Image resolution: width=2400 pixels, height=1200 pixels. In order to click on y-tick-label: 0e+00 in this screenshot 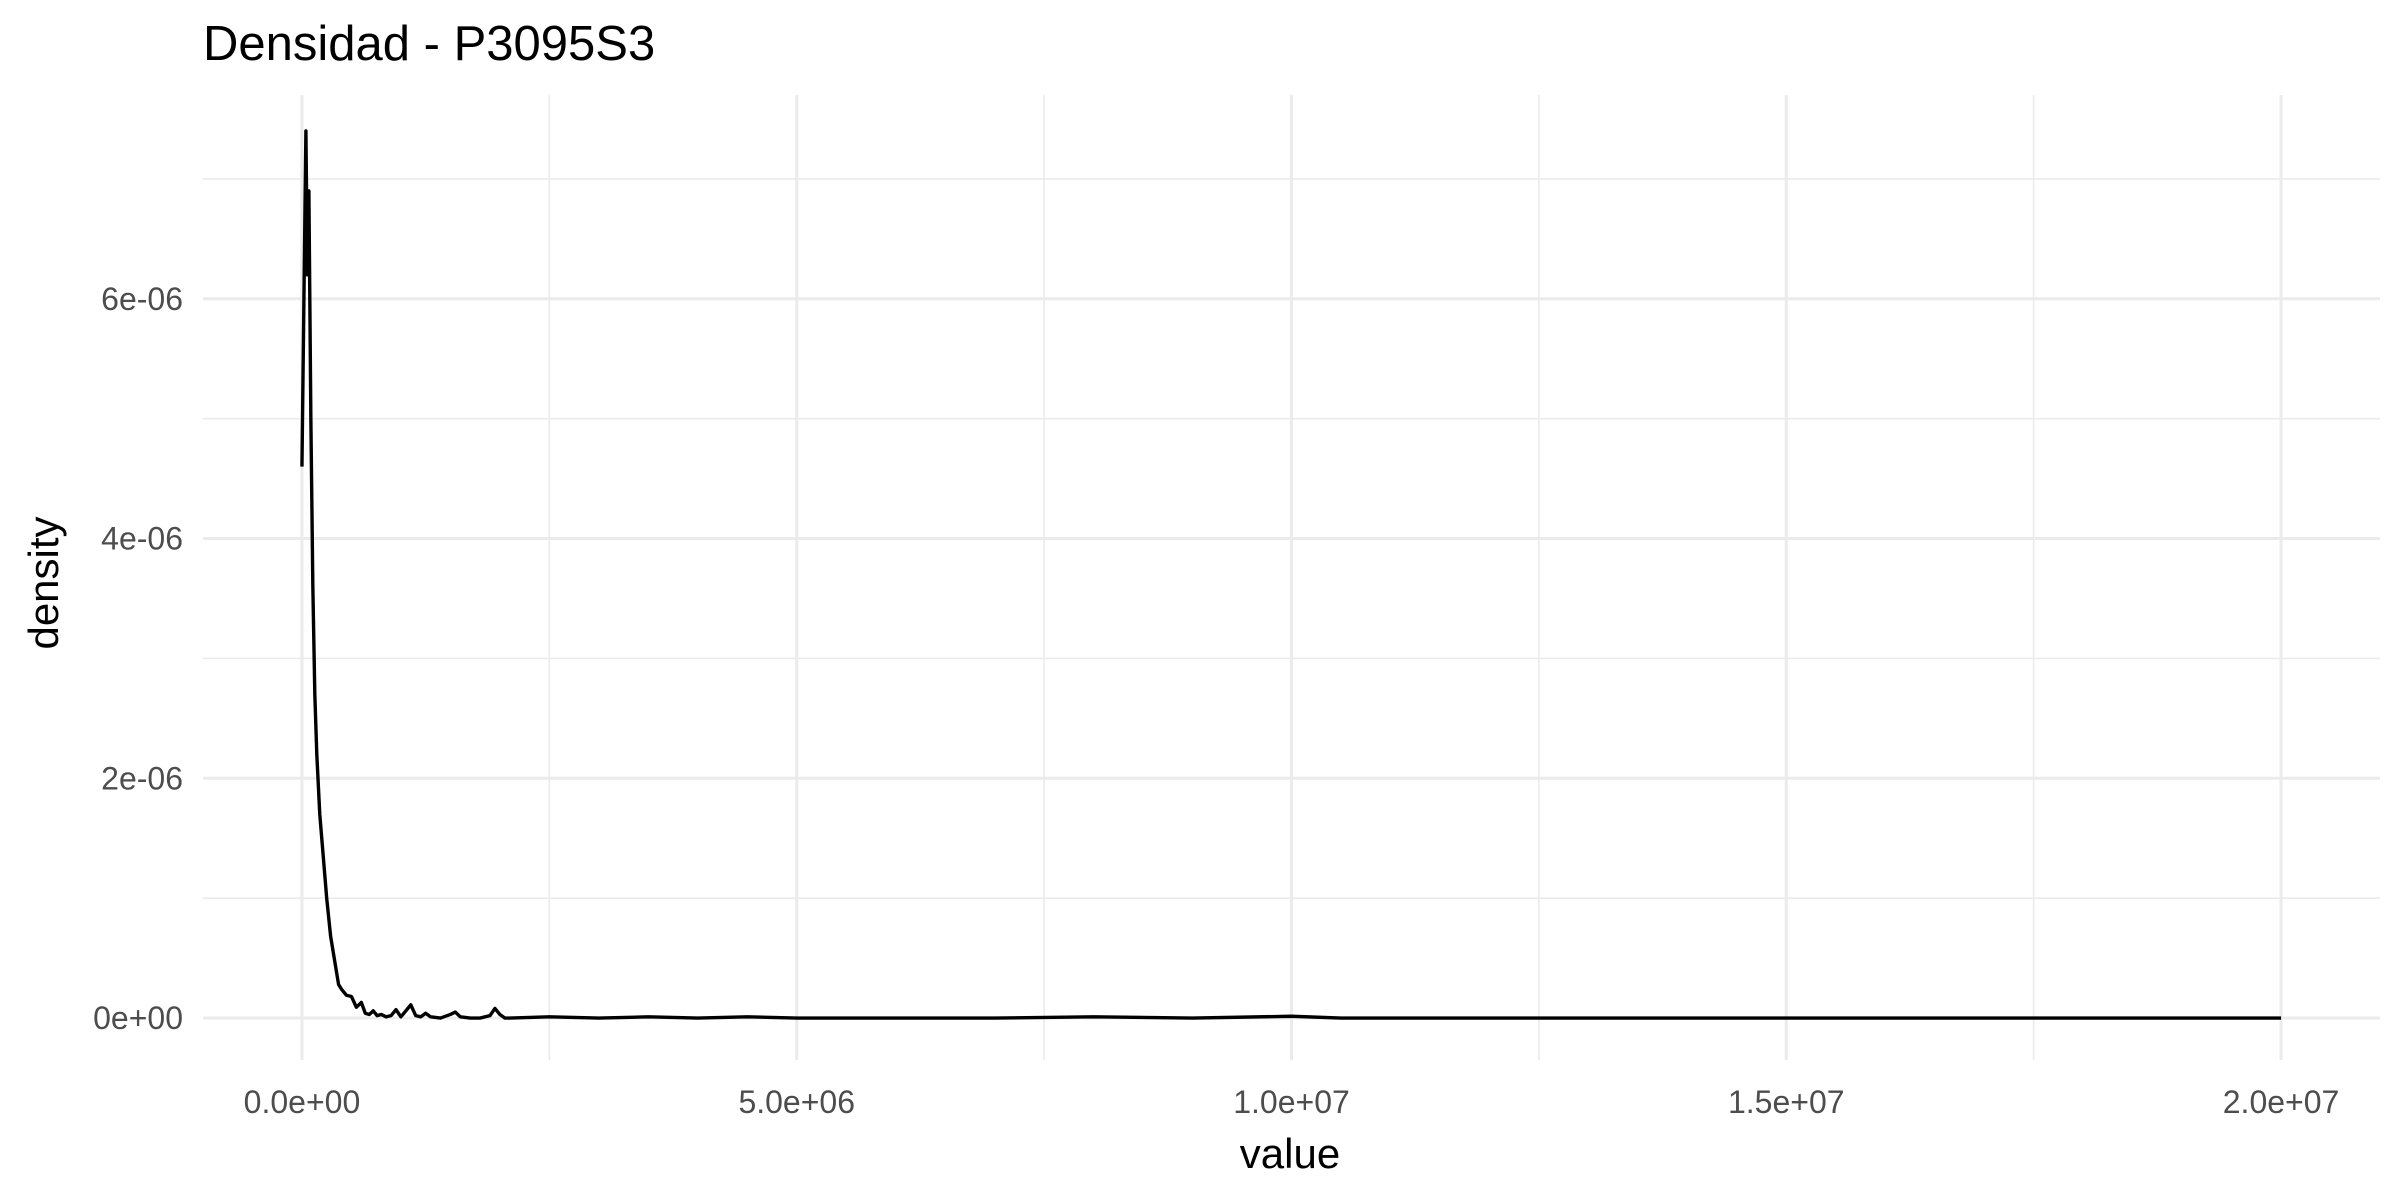, I will do `click(138, 1018)`.